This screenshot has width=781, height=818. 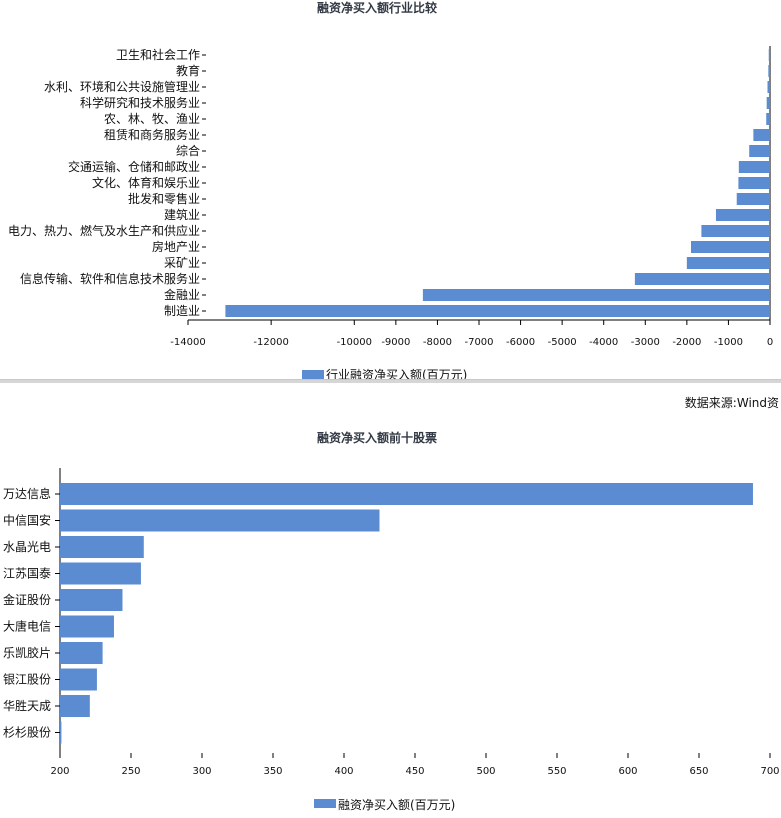 What do you see at coordinates (182, 214) in the screenshot?
I see `chart1-category-label: 建筑业` at bounding box center [182, 214].